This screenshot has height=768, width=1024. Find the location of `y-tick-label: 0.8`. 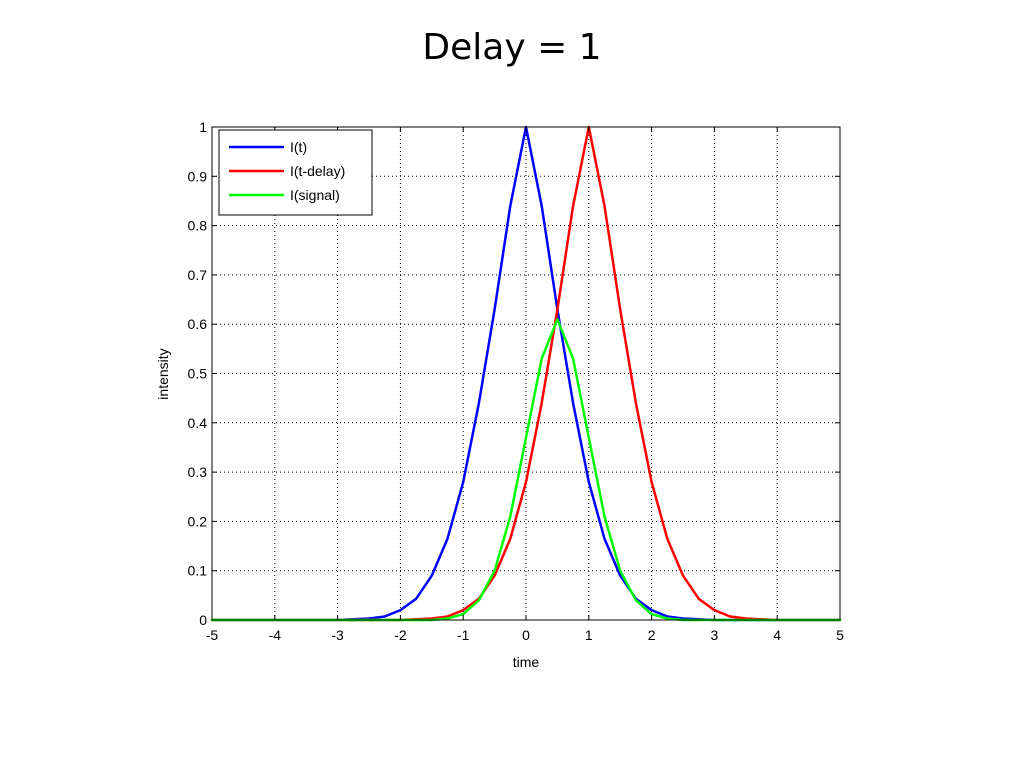

y-tick-label: 0.8 is located at coordinates (198, 226).